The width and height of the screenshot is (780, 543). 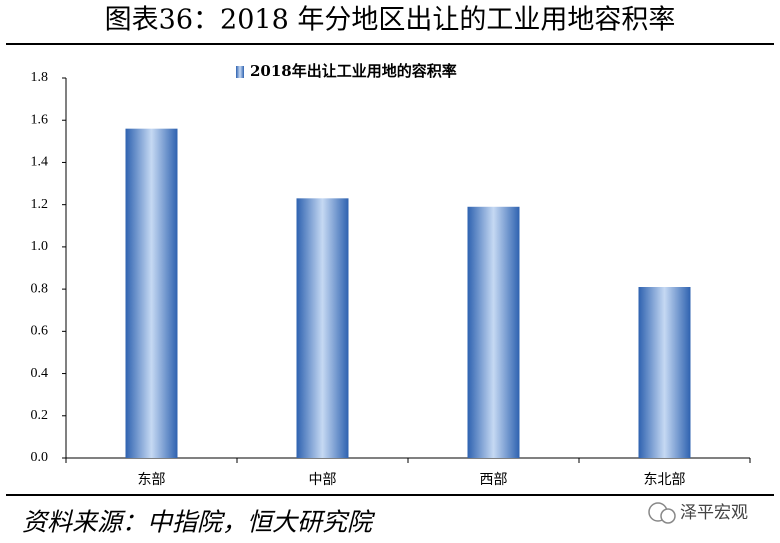 What do you see at coordinates (40, 204) in the screenshot?
I see `y-tick-label: 1.2` at bounding box center [40, 204].